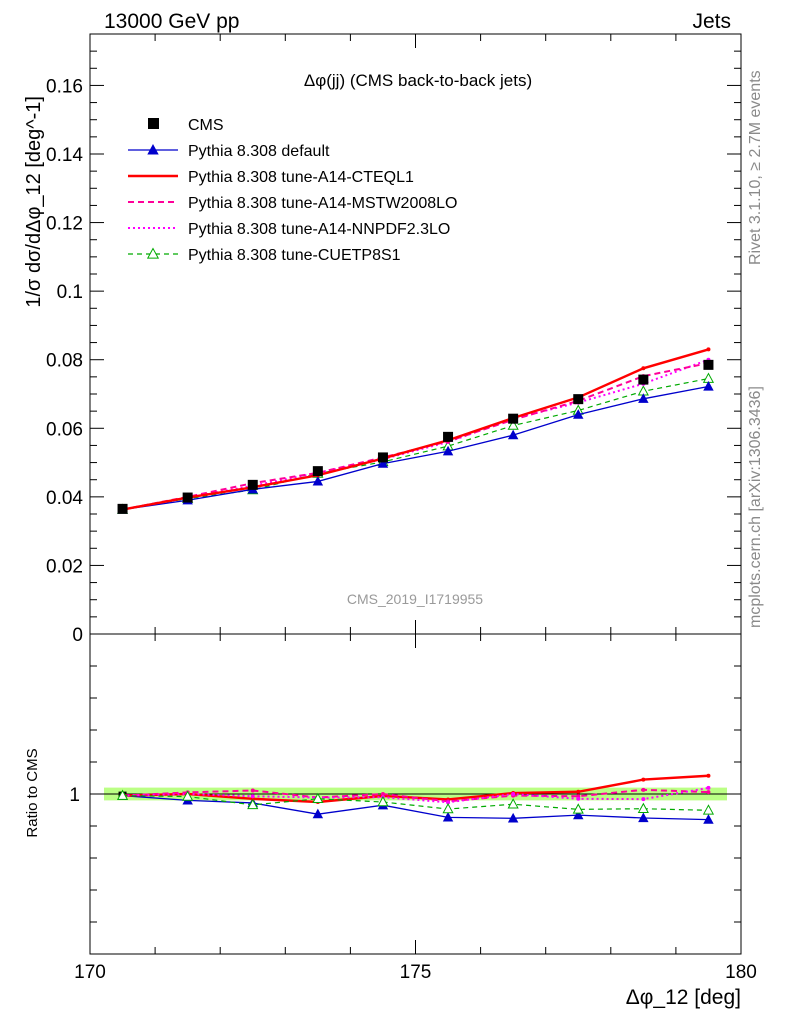 This screenshot has height=1024, width=786. I want to click on ratio-series-group, so click(415, 798).